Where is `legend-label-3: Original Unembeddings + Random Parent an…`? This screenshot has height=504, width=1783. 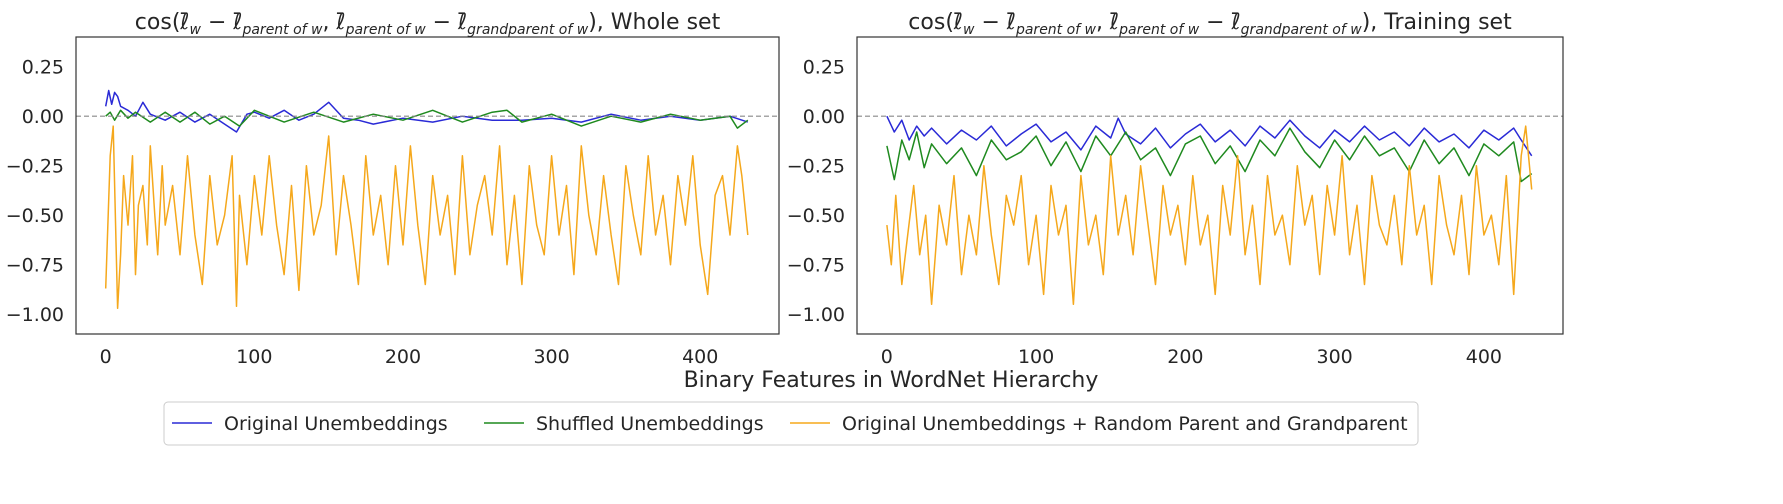 legend-label-3: Original Unembeddings + Random Parent an… is located at coordinates (1125, 424).